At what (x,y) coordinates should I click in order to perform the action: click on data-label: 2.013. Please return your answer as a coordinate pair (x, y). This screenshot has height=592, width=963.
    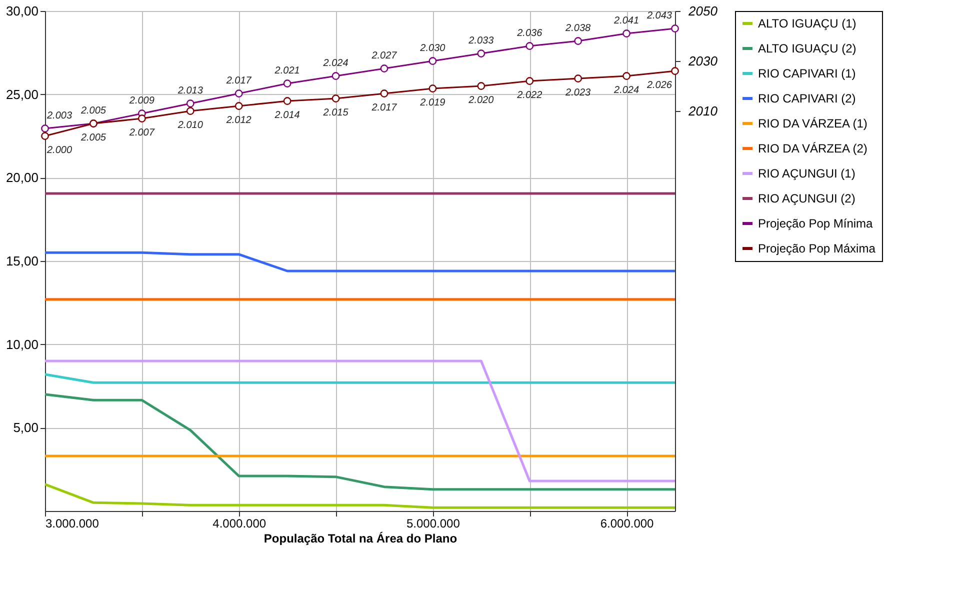
    Looking at the image, I should click on (190, 91).